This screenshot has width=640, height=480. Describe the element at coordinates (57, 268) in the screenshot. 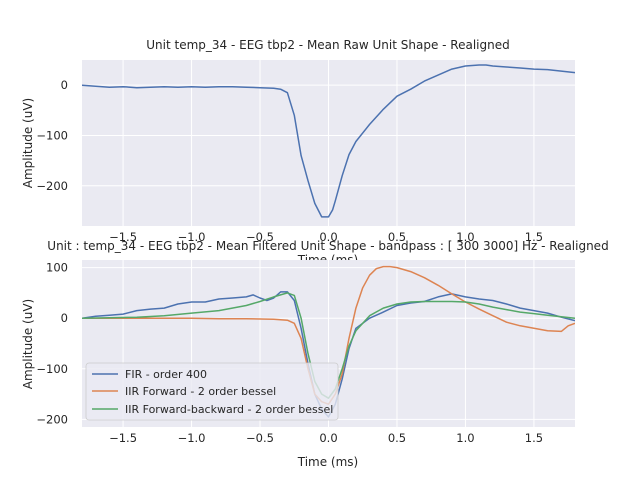

I see `y-tick-label: 100` at that location.